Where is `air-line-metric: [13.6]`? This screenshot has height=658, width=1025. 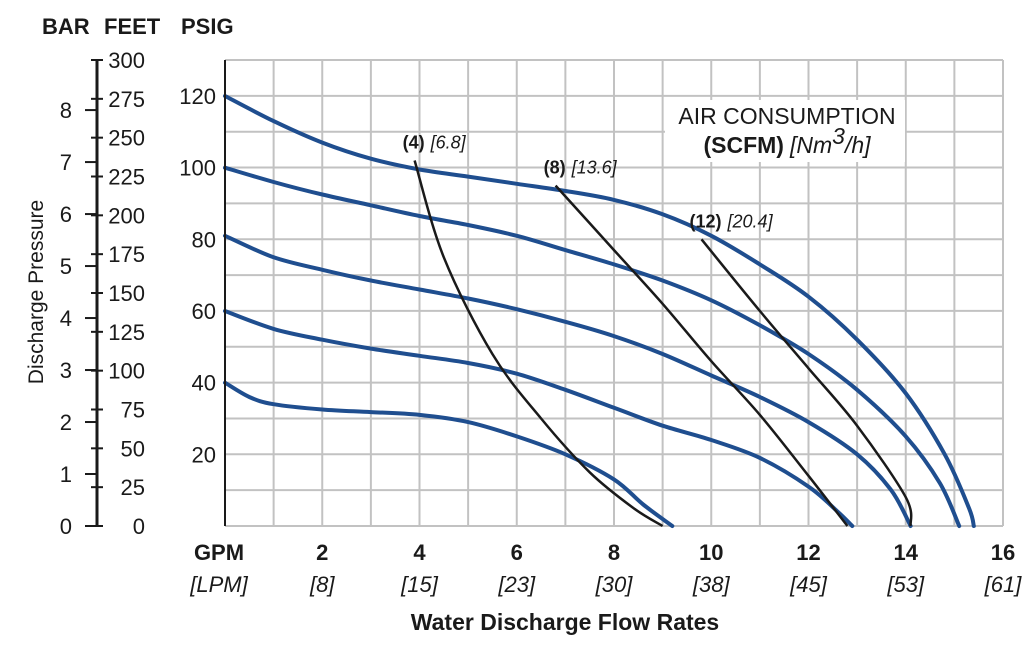
air-line-metric: [13.6] is located at coordinates (594, 168).